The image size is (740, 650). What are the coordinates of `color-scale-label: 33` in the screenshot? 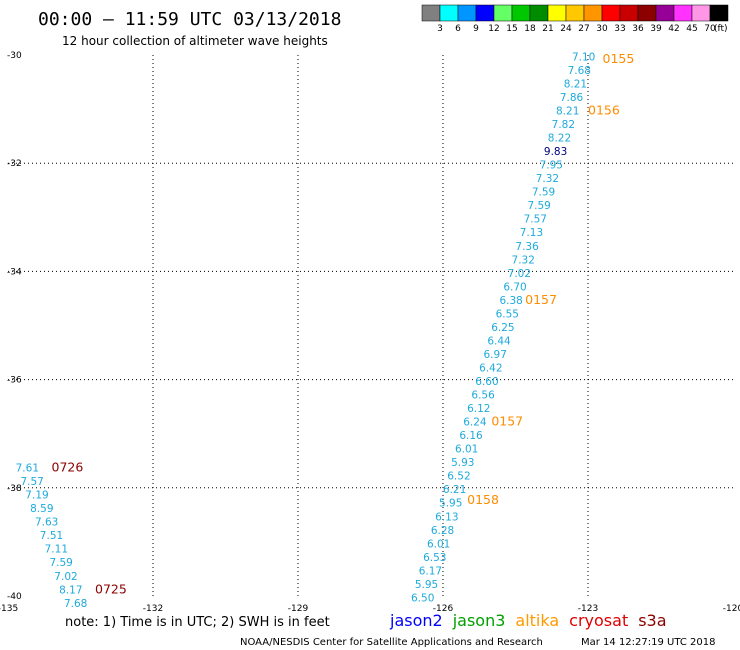 It's located at (619, 29).